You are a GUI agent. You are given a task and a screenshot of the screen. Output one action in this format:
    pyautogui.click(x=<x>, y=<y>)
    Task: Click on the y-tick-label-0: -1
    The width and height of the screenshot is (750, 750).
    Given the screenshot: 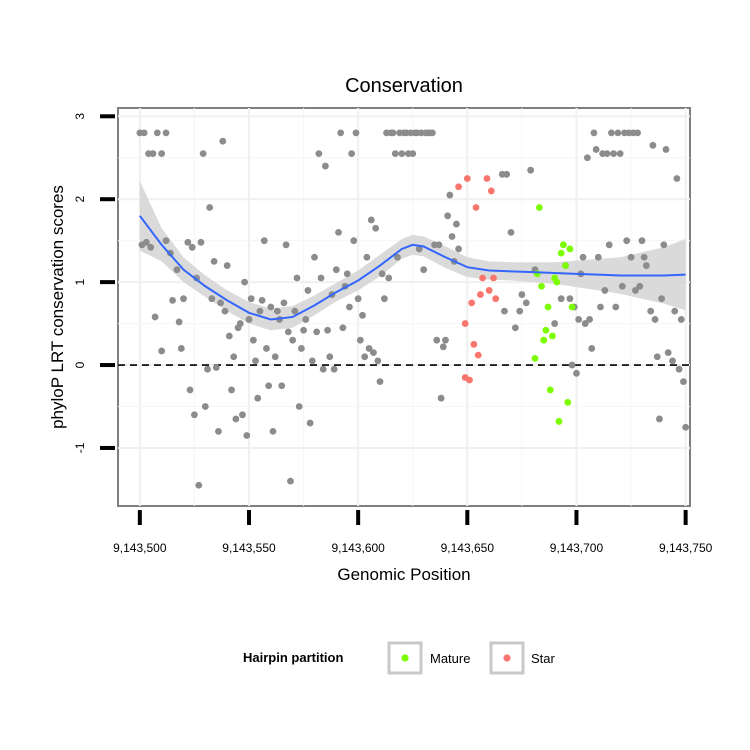 What is the action you would take?
    pyautogui.click(x=80, y=447)
    